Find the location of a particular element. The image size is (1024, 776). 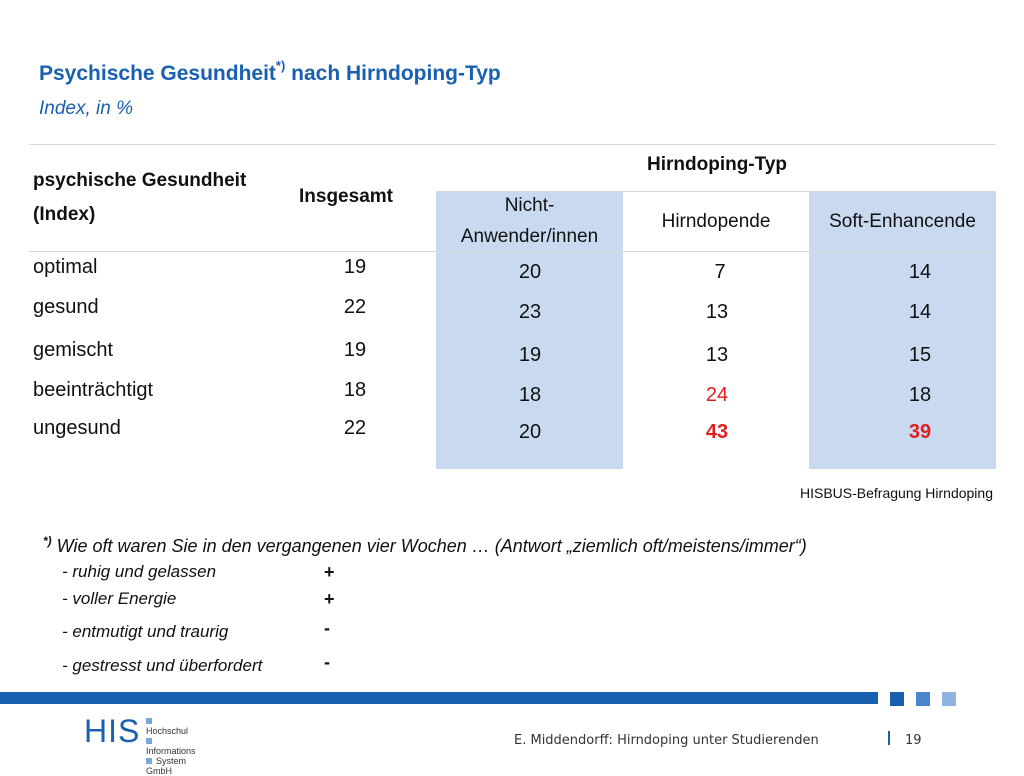

row-label-gemischt: gemischt is located at coordinates (73, 350).